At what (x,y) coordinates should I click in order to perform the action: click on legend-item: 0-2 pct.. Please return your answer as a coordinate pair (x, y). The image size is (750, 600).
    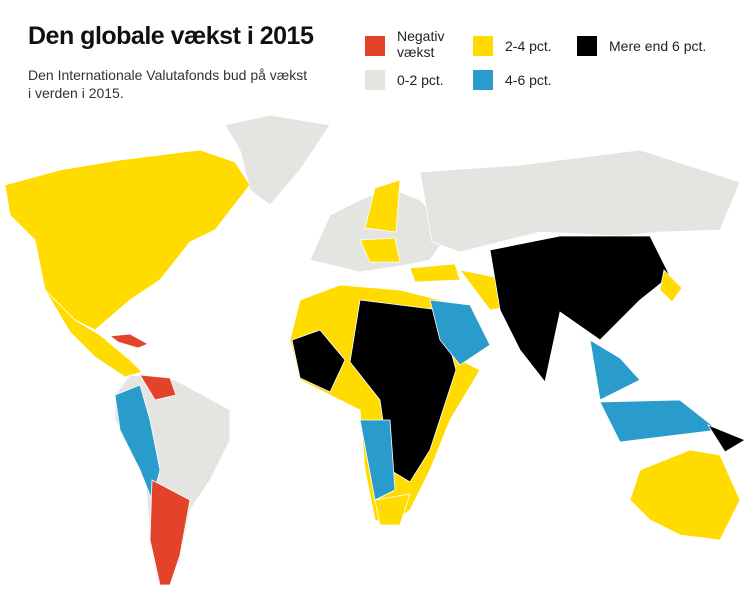
    Looking at the image, I should click on (426, 80).